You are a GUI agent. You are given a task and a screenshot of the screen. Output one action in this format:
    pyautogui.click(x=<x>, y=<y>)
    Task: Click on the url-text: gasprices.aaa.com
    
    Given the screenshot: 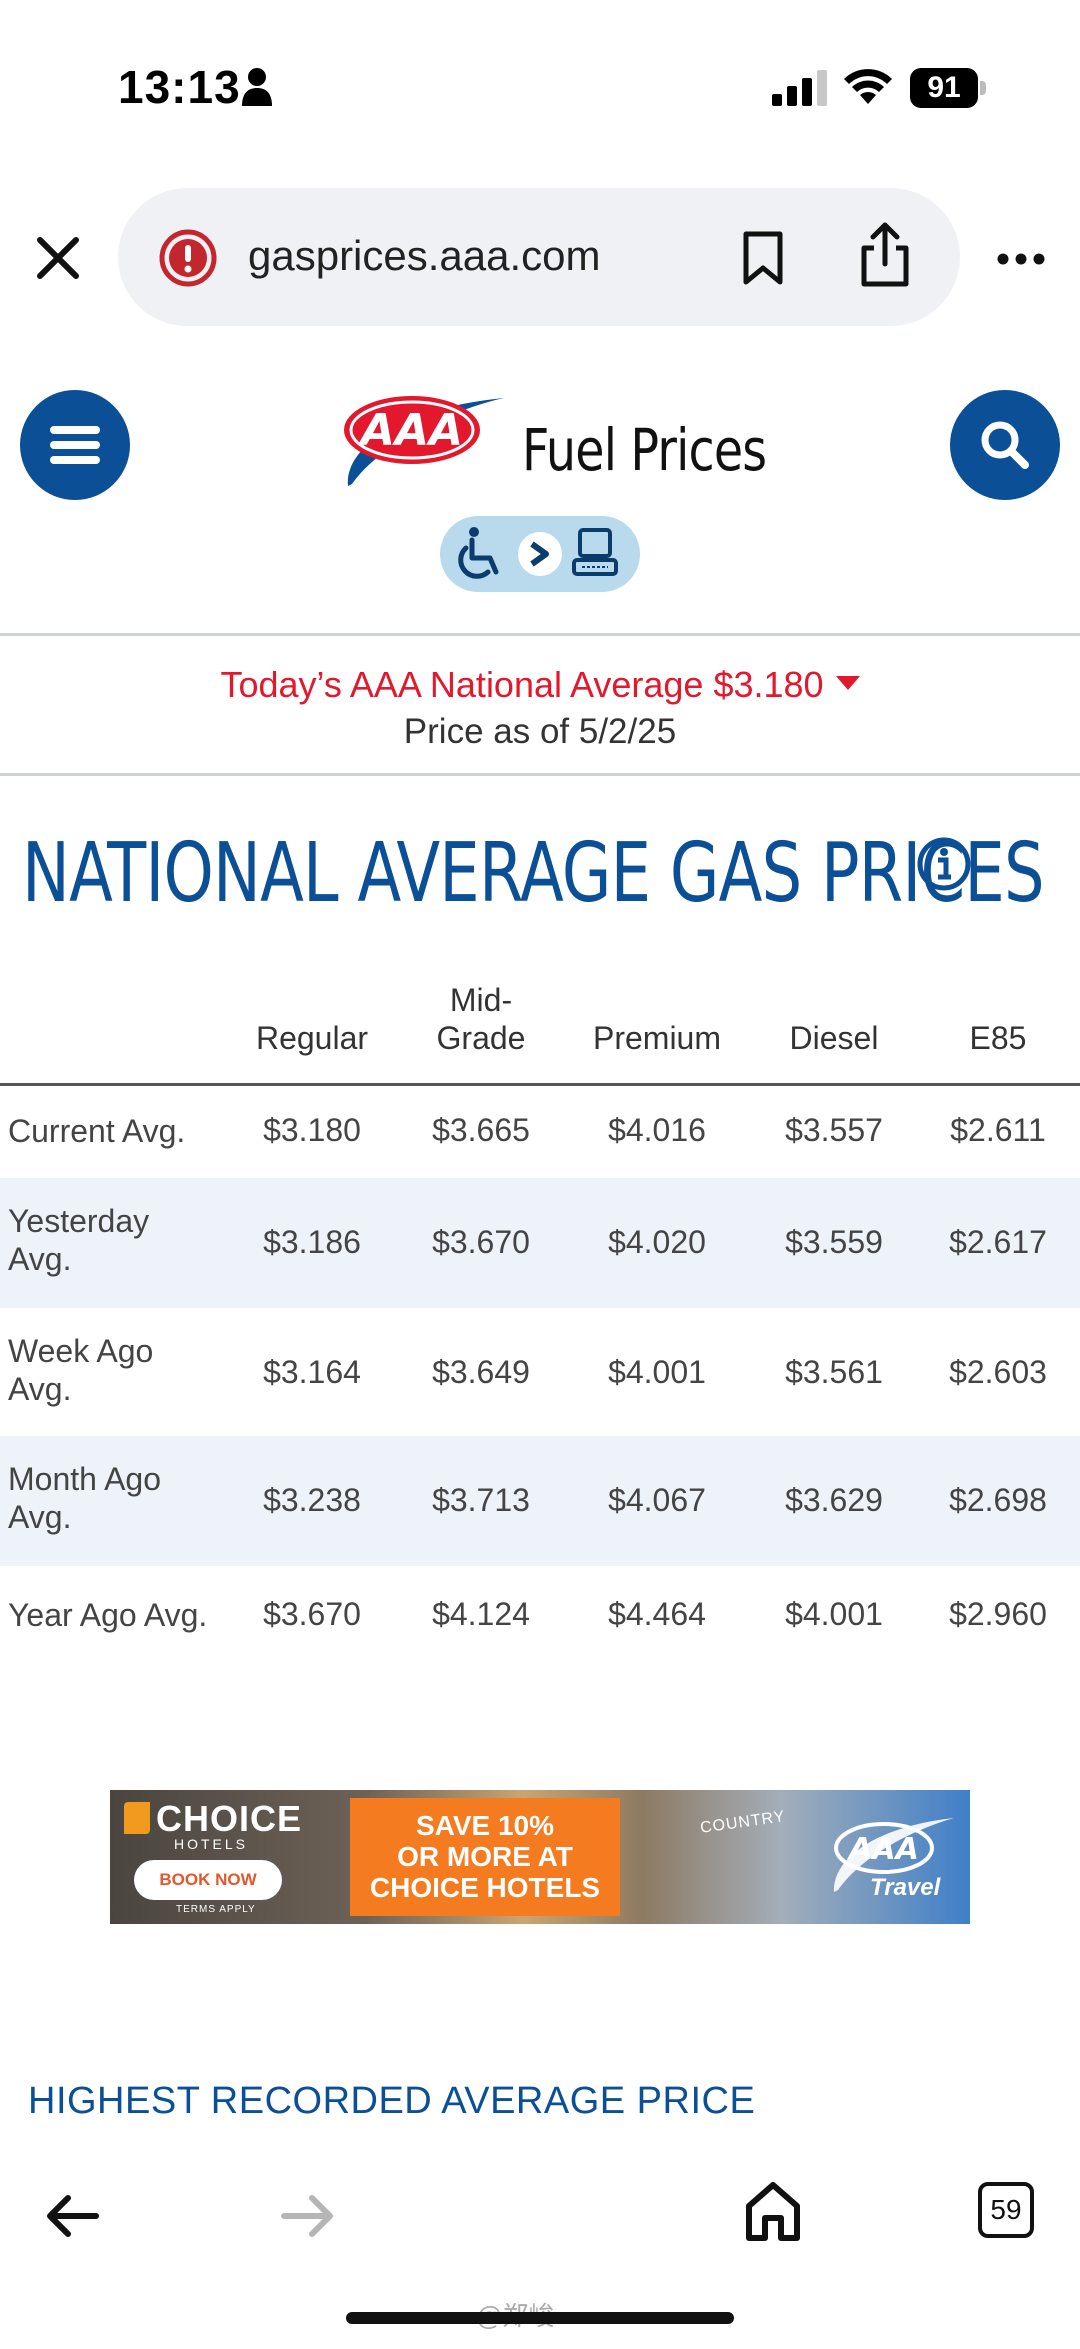 What is the action you would take?
    pyautogui.click(x=424, y=255)
    